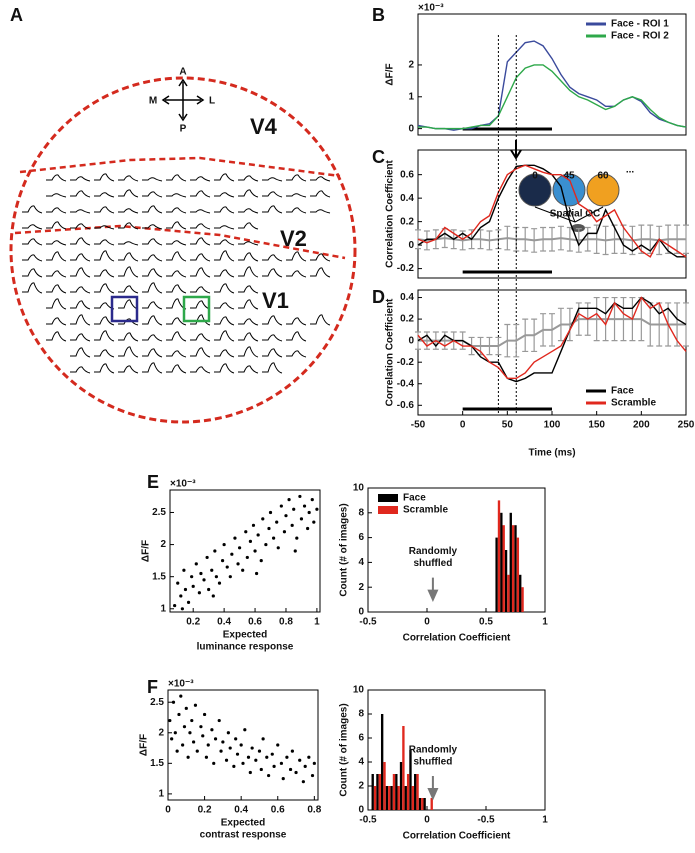 This screenshot has width=695, height=853. I want to click on legend-label: Face, so click(414, 498).